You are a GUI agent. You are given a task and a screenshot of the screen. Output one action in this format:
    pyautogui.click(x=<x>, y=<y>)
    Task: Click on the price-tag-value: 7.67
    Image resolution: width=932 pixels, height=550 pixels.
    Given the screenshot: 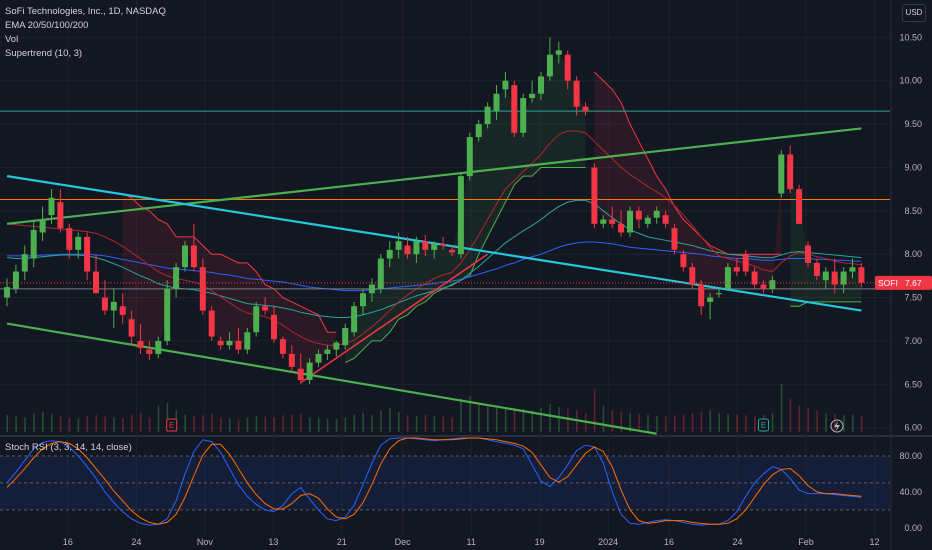 What is the action you would take?
    pyautogui.click(x=913, y=283)
    